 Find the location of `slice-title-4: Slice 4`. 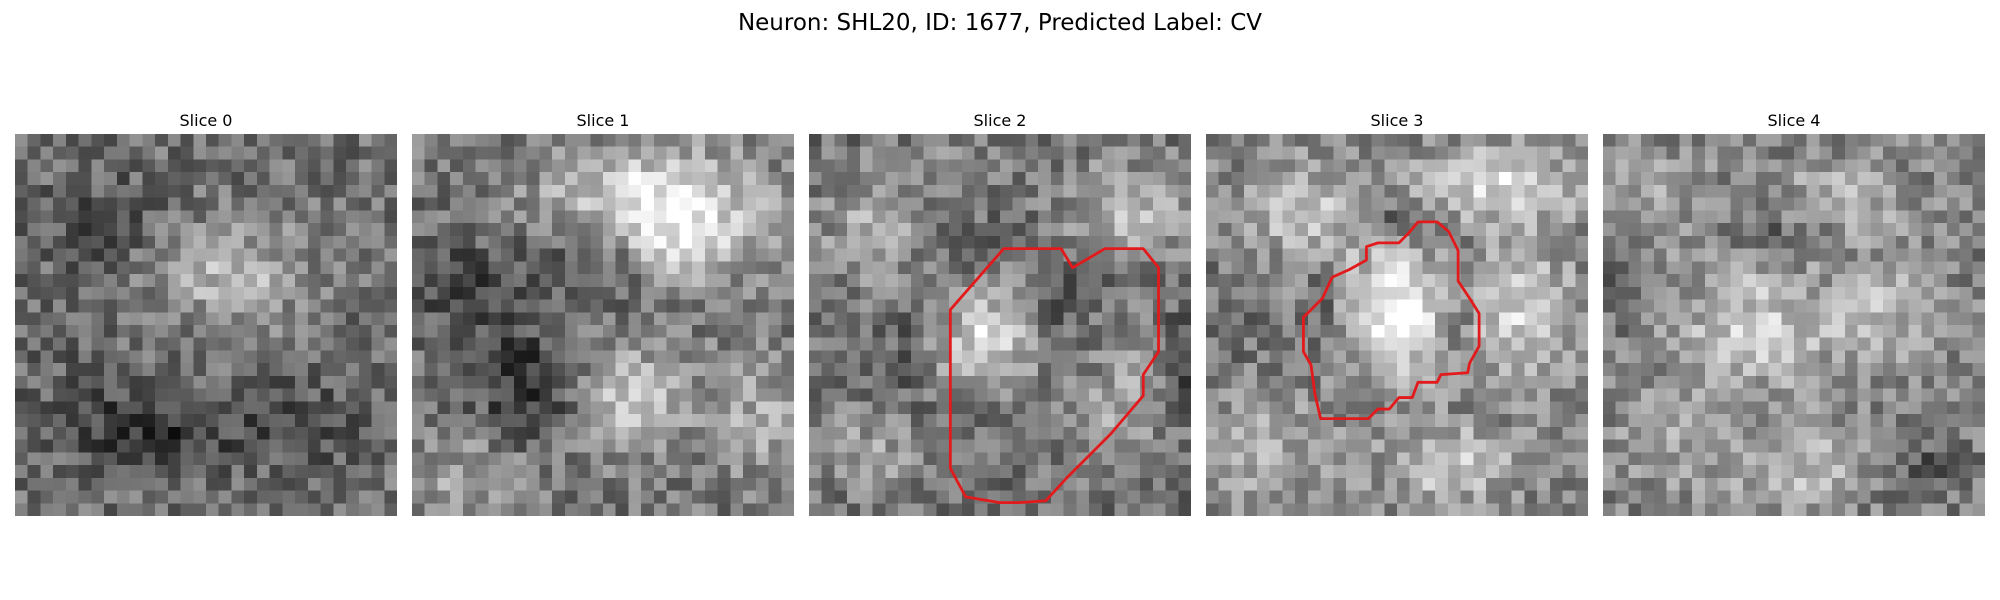

slice-title-4: Slice 4 is located at coordinates (1794, 120).